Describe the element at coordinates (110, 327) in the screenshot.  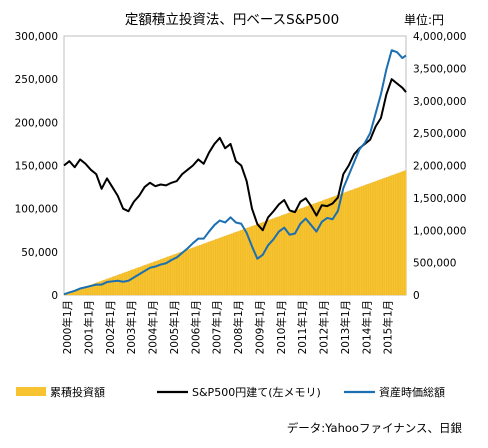
I see `x-tick-label: 2002年1月` at that location.